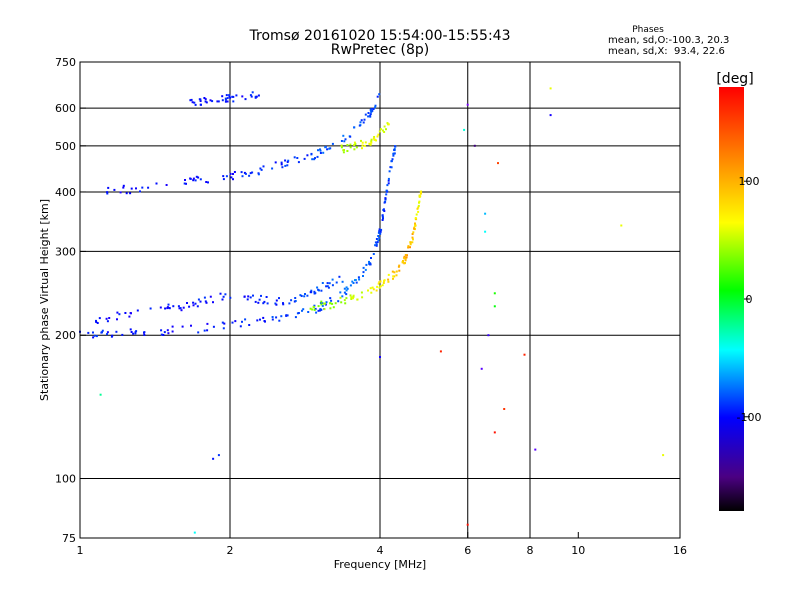  What do you see at coordinates (65, 108) in the screenshot?
I see `y-tick-label: 600` at bounding box center [65, 108].